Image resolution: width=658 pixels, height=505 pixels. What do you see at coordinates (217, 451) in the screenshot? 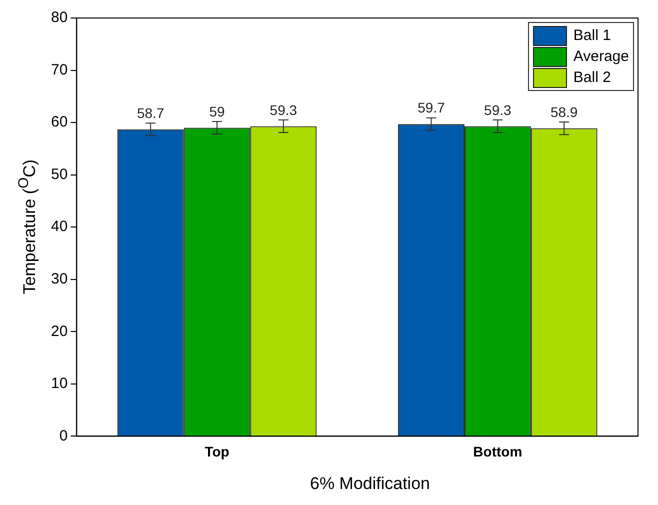
I see `x-tick-label: Top` at bounding box center [217, 451].